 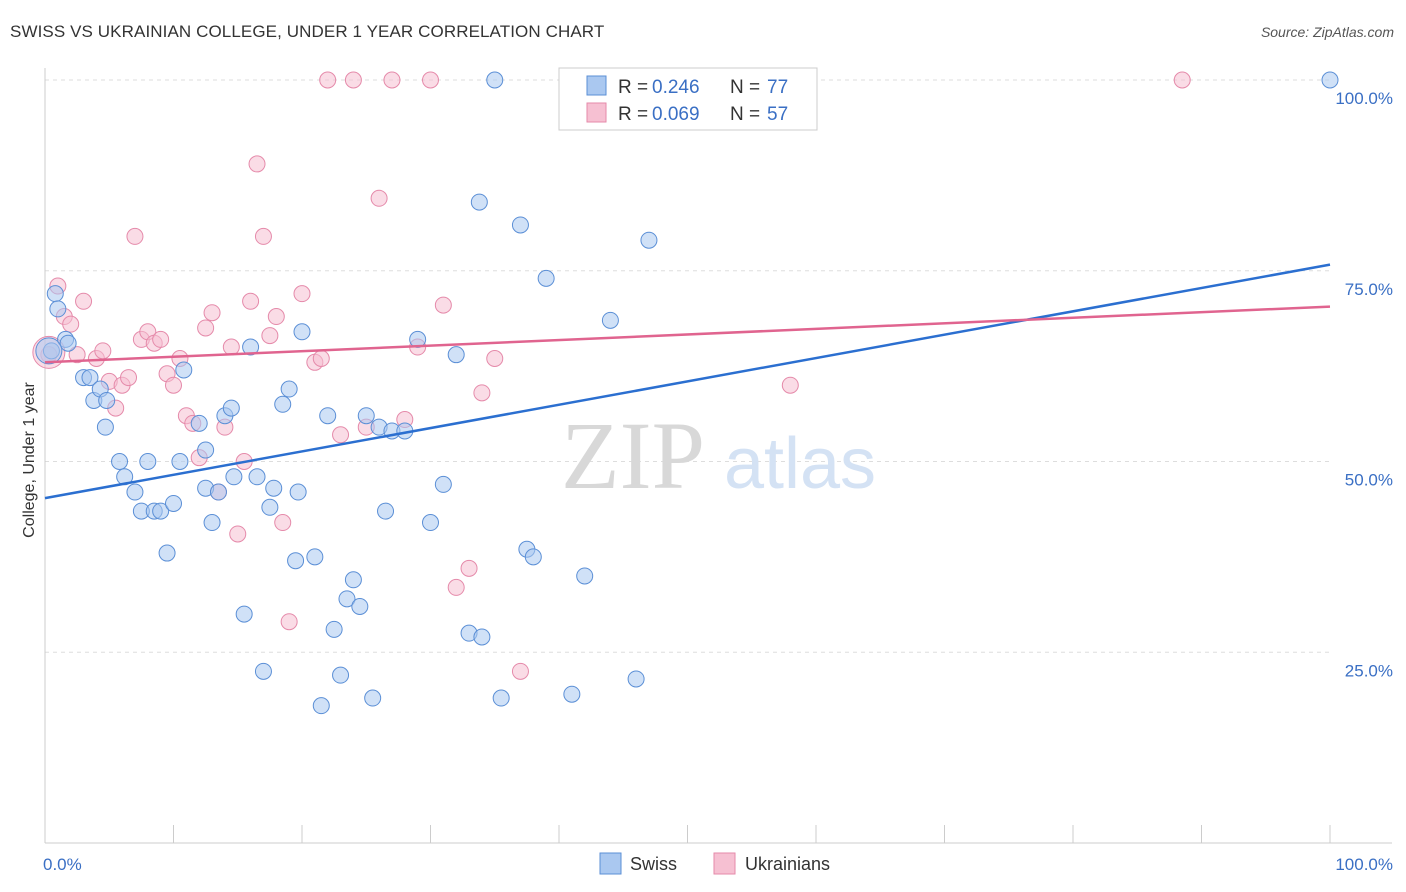 What do you see at coordinates (745, 114) in the screenshot?
I see `legend-n-label-ukrainians: N =` at bounding box center [745, 114].